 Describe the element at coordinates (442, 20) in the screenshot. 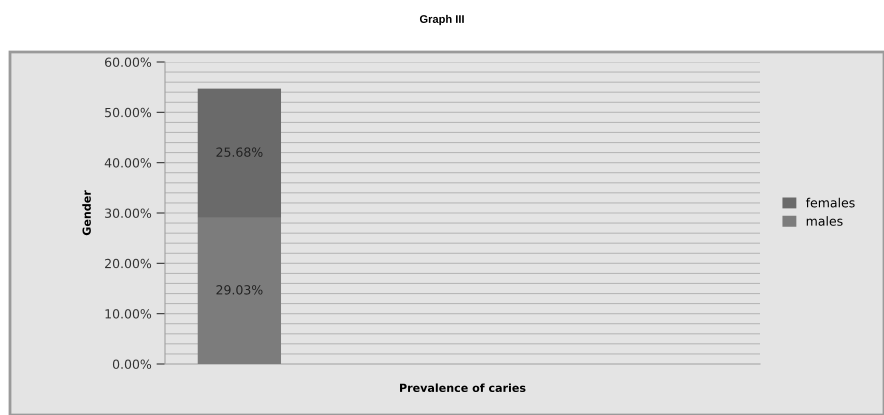

I see `chart-title: Graph III` at that location.